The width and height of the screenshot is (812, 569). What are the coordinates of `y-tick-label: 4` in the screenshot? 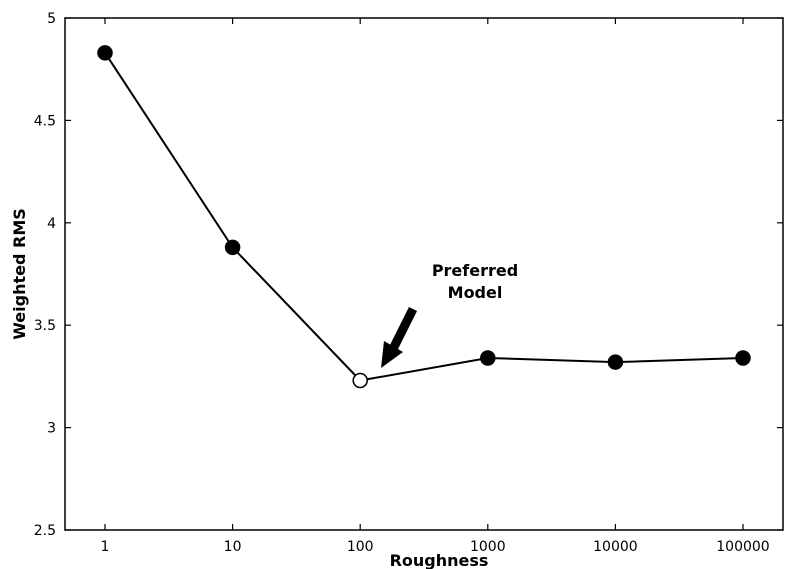 It's located at (51, 224).